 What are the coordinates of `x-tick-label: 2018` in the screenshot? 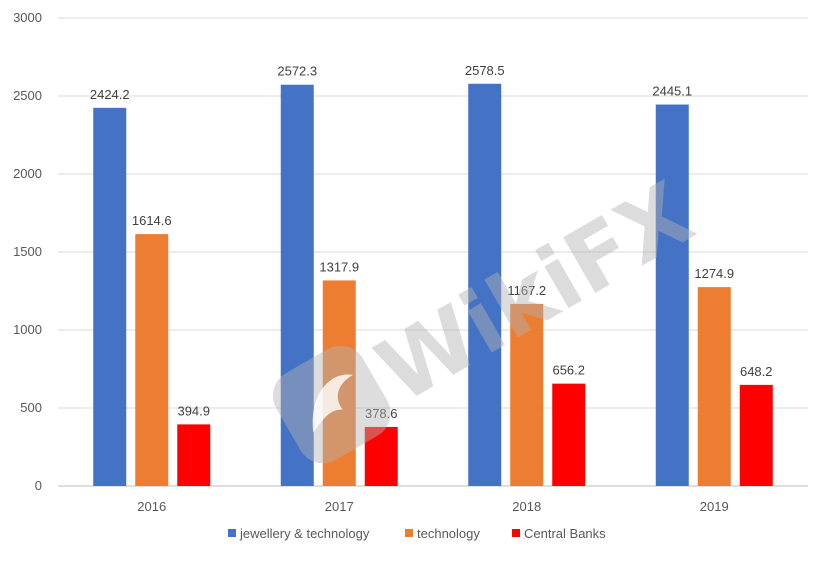 It's located at (526, 506).